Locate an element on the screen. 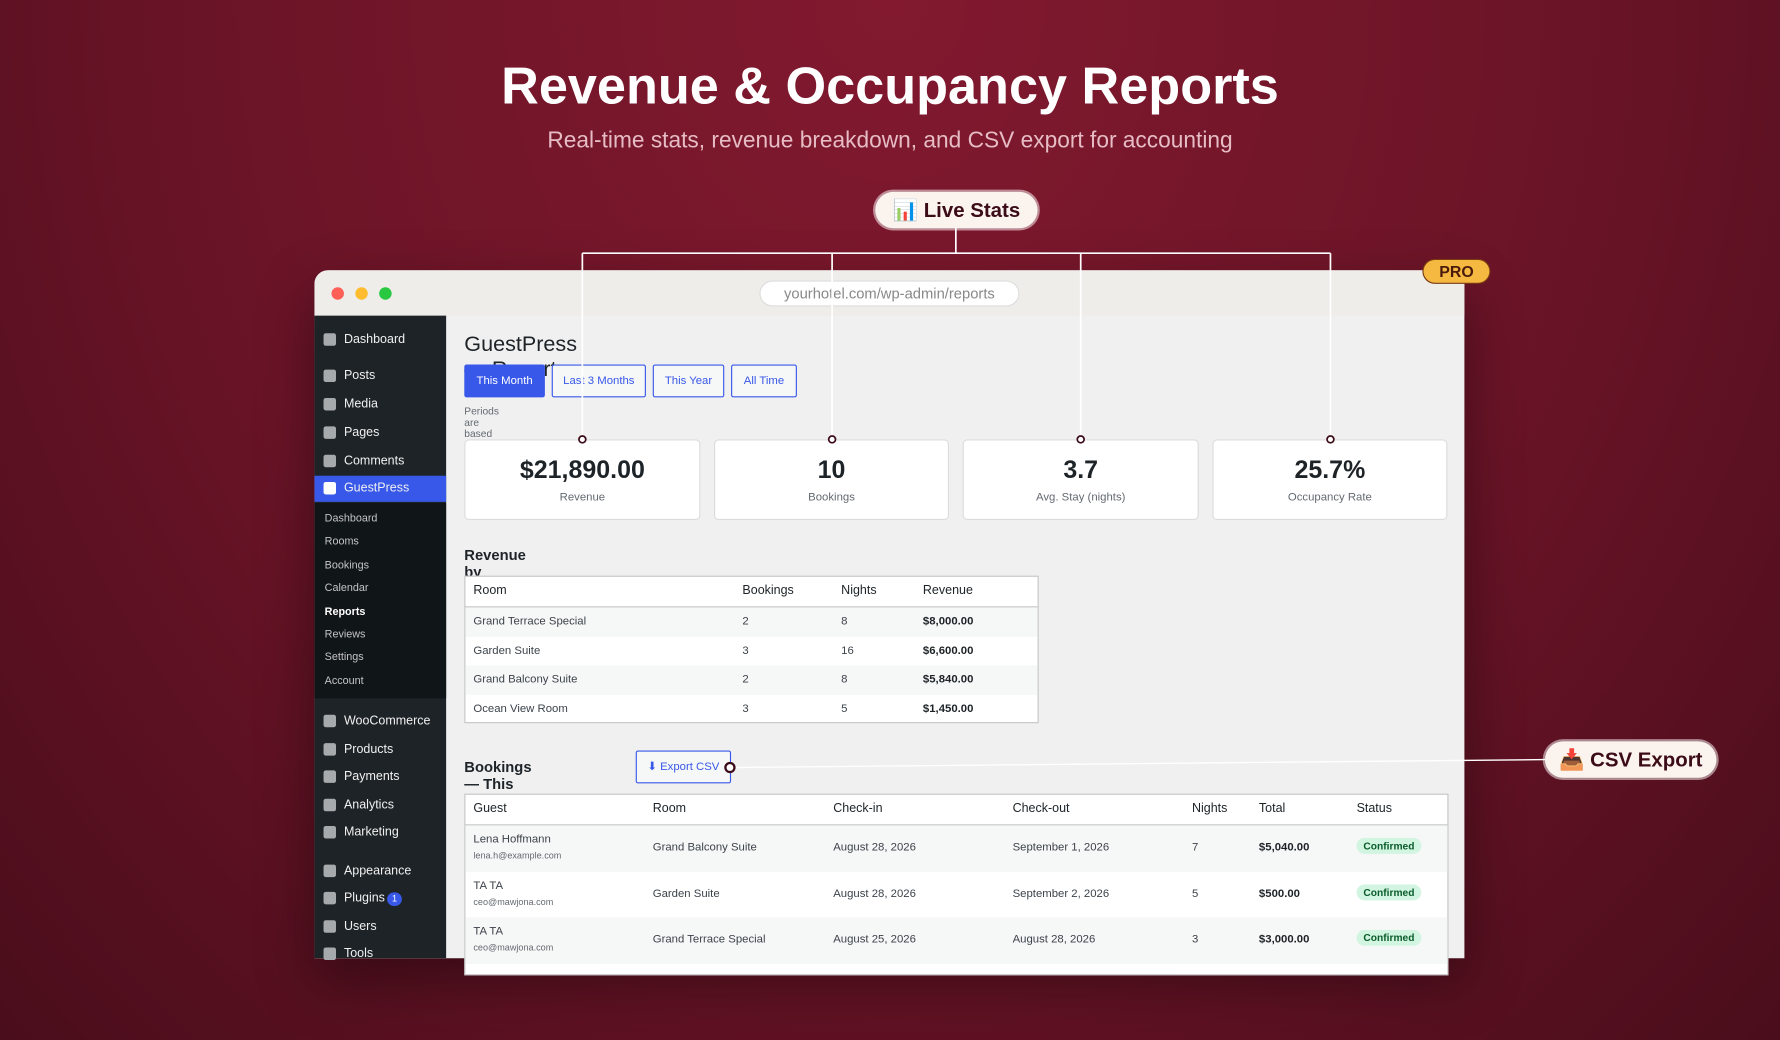  plugins-badge: 1 is located at coordinates (394, 899).